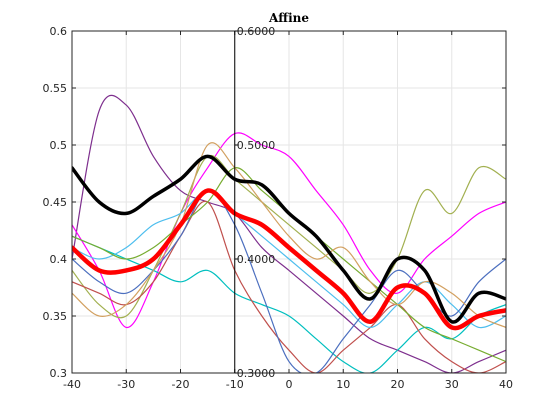 Image resolution: width=560 pixels, height=420 pixels. Describe the element at coordinates (59, 373) in the screenshot. I see `y-tick-label: 0.3` at that location.